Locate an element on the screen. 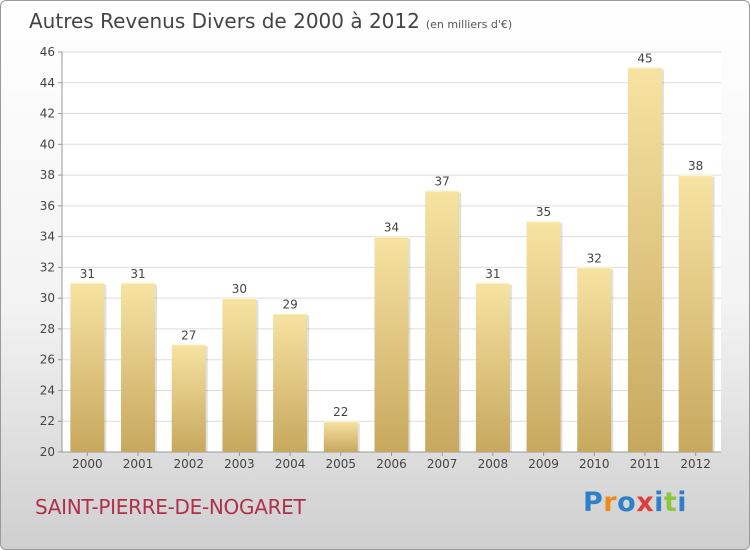  y-tick-label: 36 is located at coordinates (47, 206).